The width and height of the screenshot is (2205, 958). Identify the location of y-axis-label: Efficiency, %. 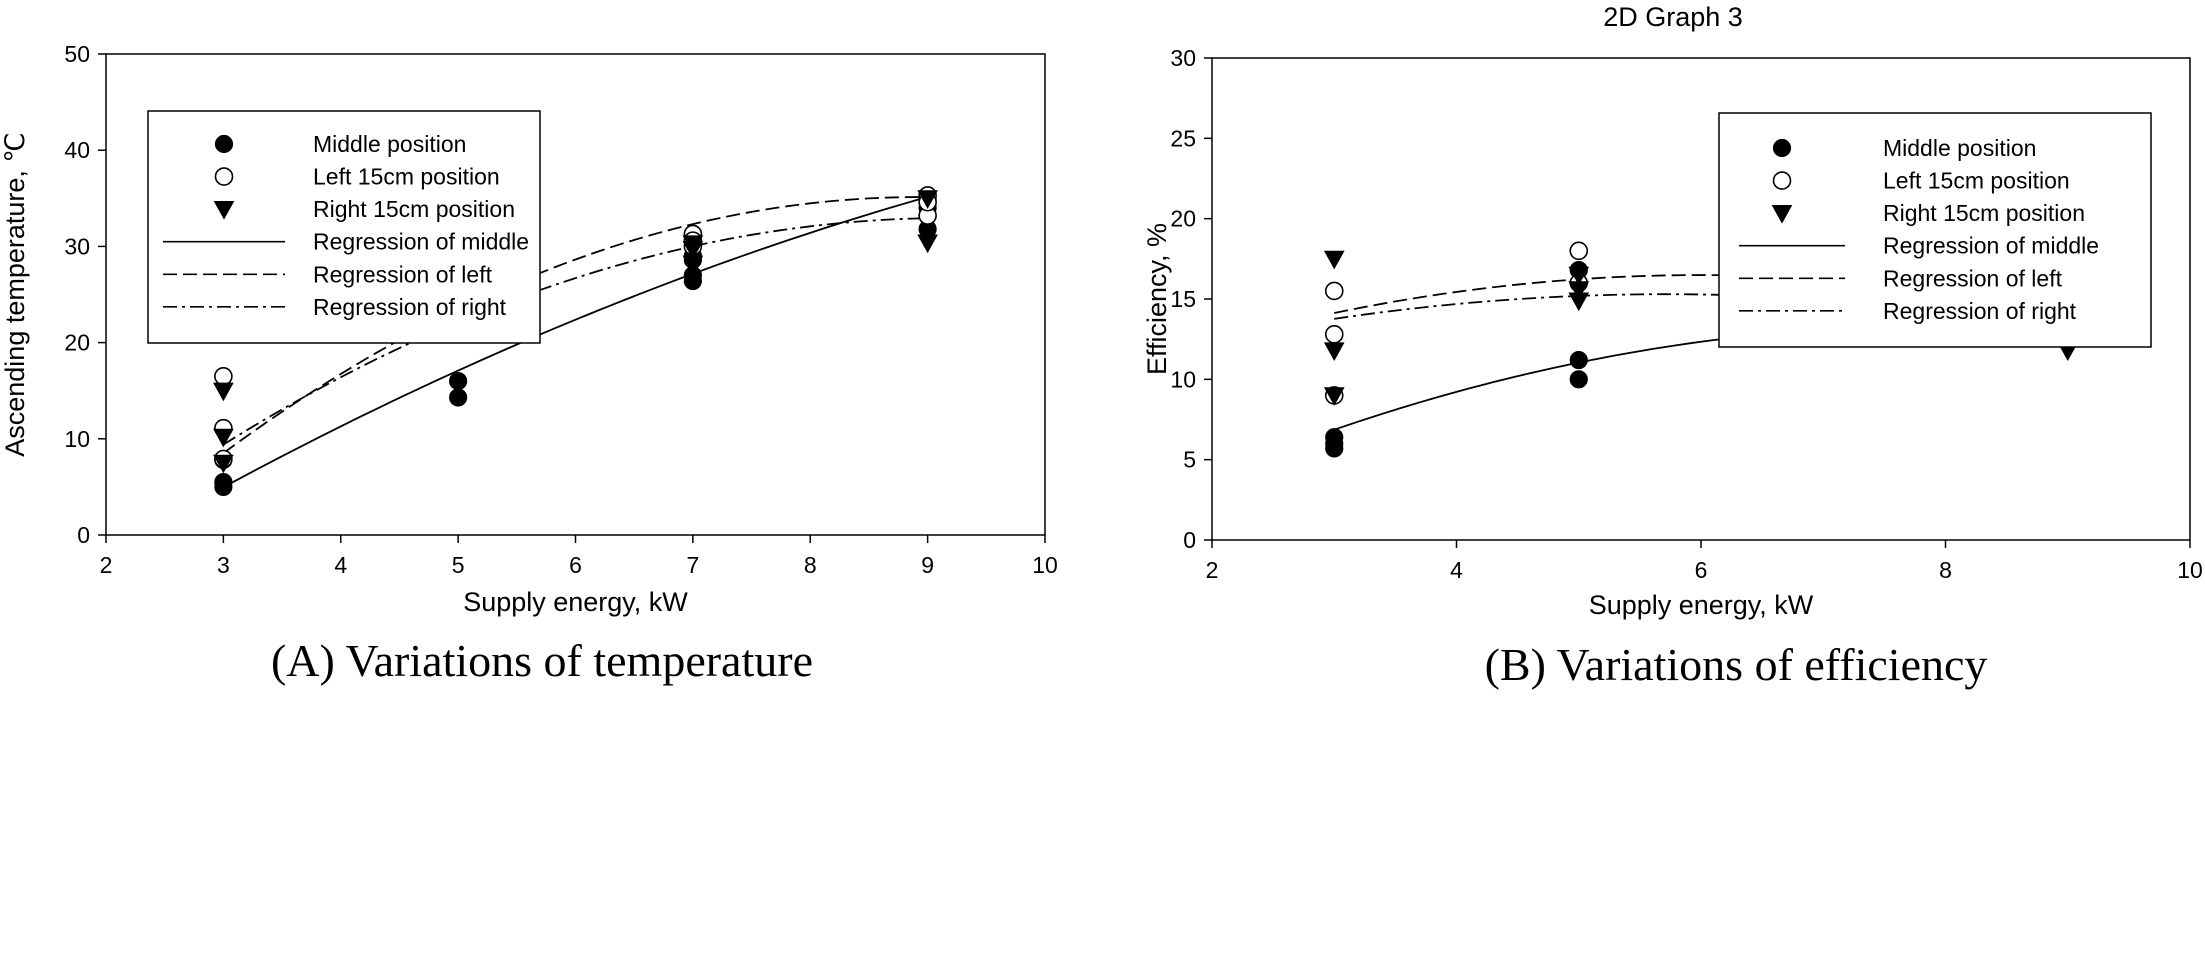
(1157, 299).